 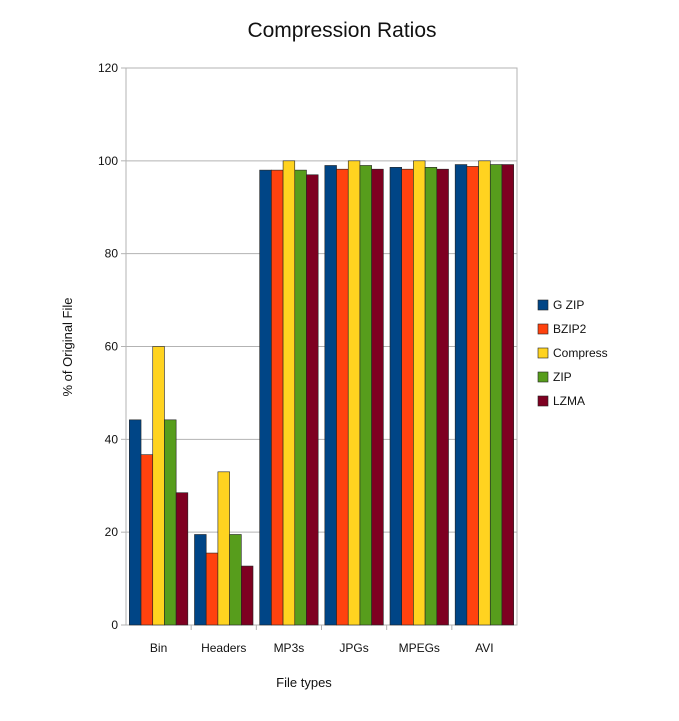 I want to click on x-tick-label: MPEGs, so click(x=419, y=648).